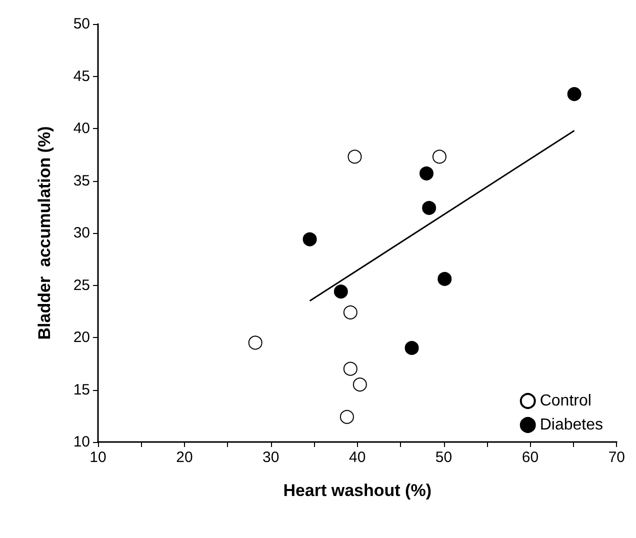 This screenshot has width=636, height=538. What do you see at coordinates (566, 401) in the screenshot?
I see `legend-label: Control` at bounding box center [566, 401].